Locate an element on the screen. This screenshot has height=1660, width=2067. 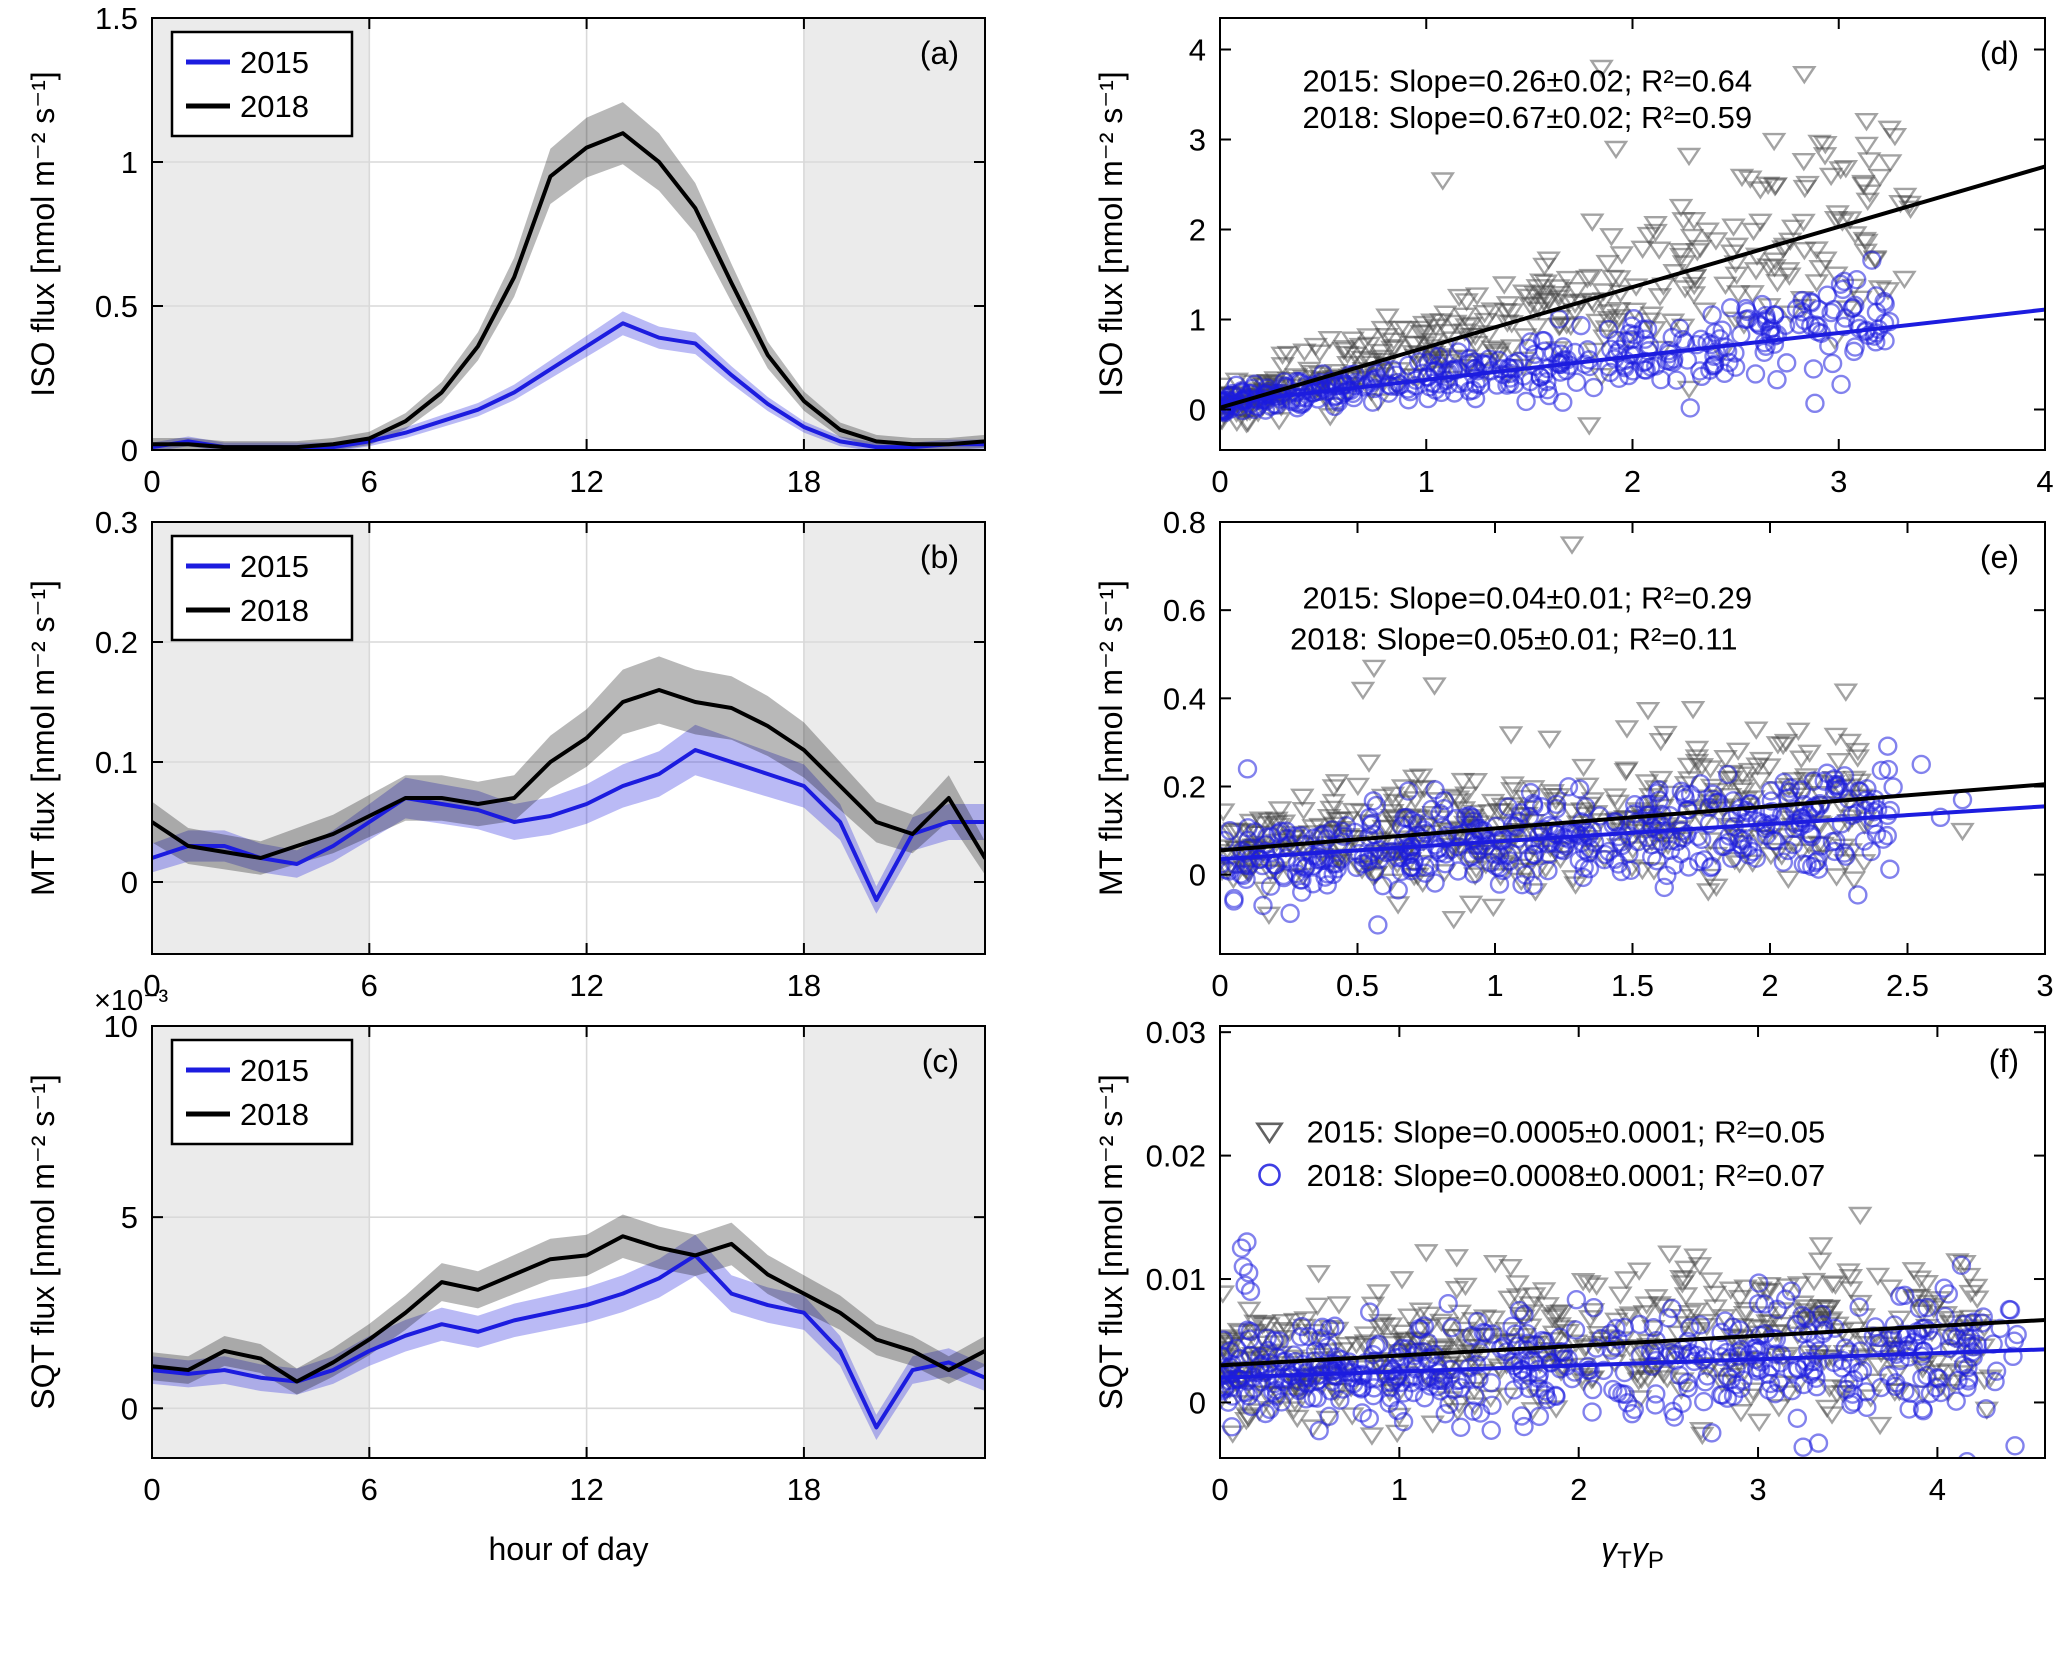
y-tick-label: 0.03 is located at coordinates (1176, 1032).